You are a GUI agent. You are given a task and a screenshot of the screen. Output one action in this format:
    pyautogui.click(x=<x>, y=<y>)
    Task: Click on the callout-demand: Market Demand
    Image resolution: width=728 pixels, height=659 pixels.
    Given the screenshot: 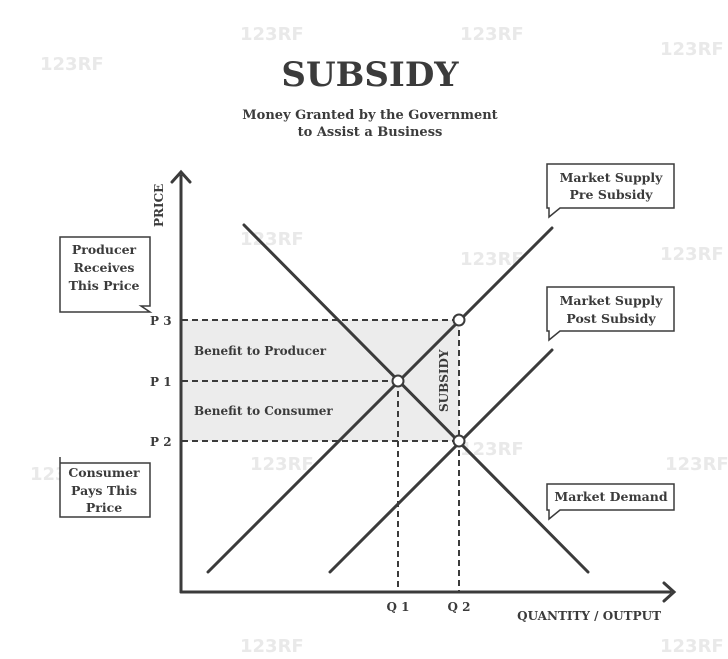 What is the action you would take?
    pyautogui.click(x=610, y=502)
    